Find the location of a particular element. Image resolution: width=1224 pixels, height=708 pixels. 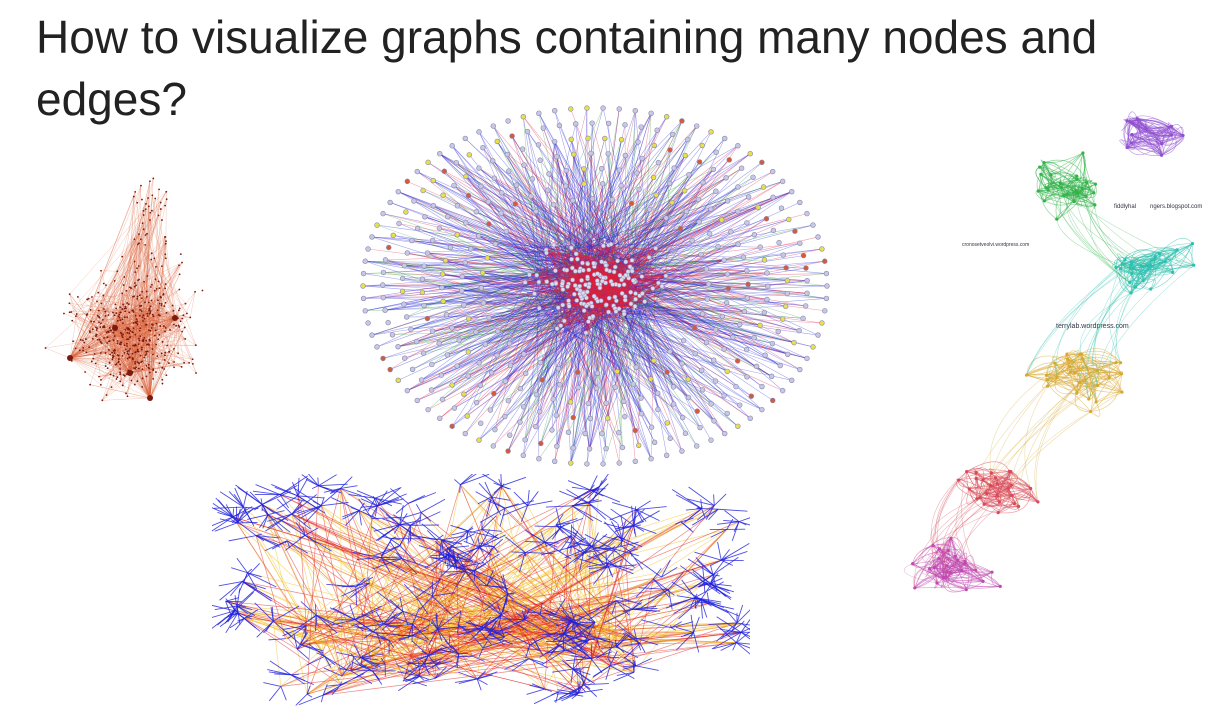

graph-label-2: ngers.blogspot.com is located at coordinates (1176, 207).